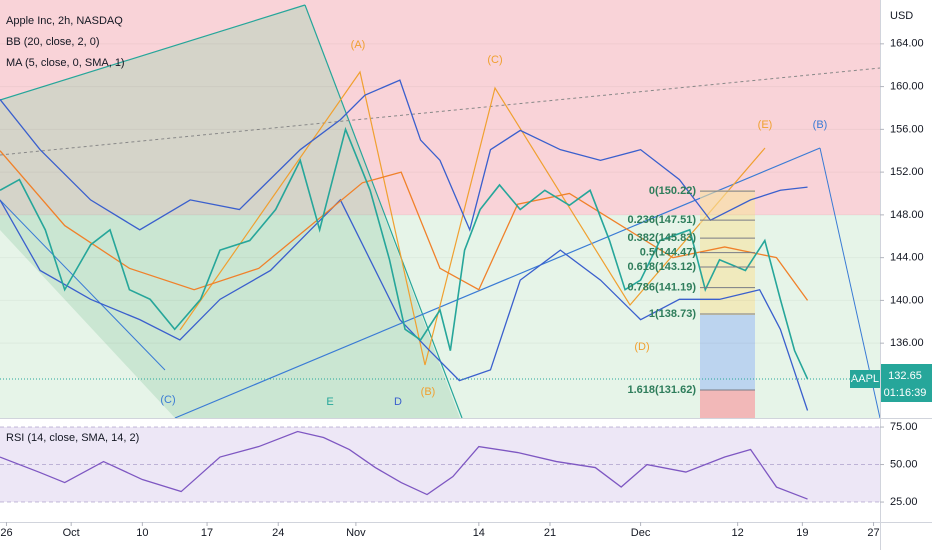 The width and height of the screenshot is (932, 550). Describe the element at coordinates (668, 253) in the screenshot. I see `fib-label: 0.5(144.47)` at that location.